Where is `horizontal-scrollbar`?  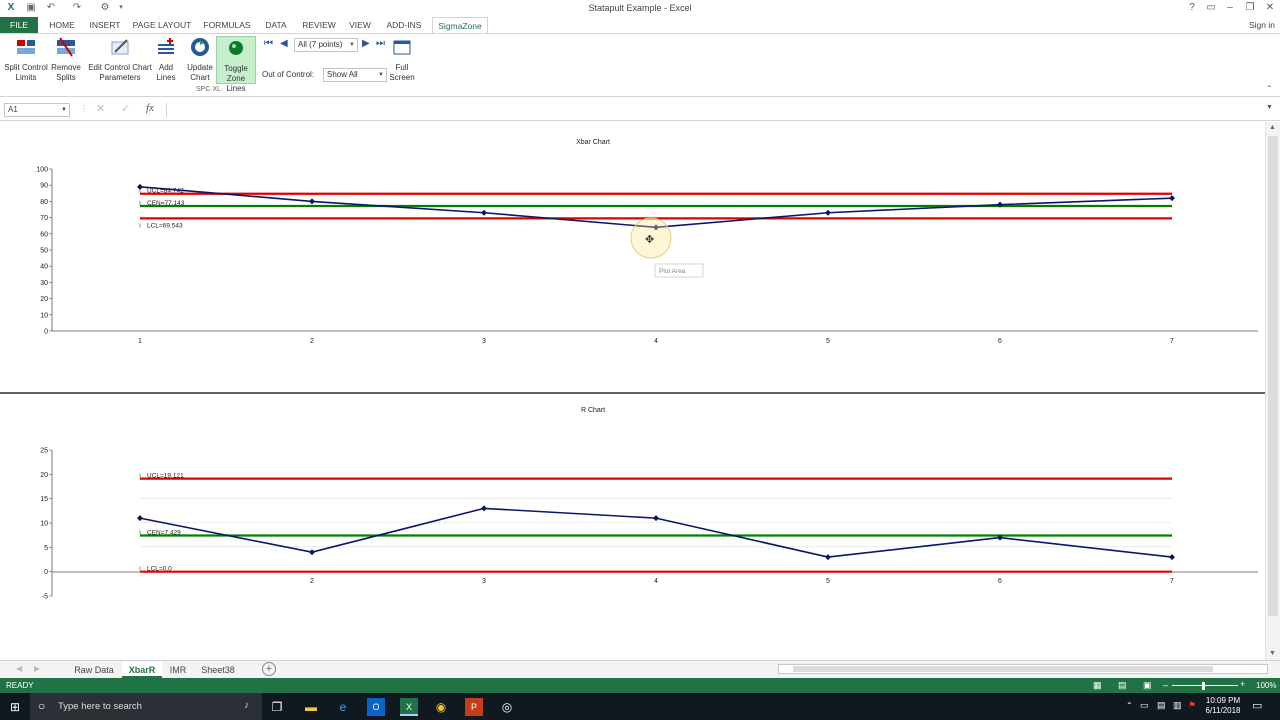
horizontal-scrollbar is located at coordinates (1023, 669).